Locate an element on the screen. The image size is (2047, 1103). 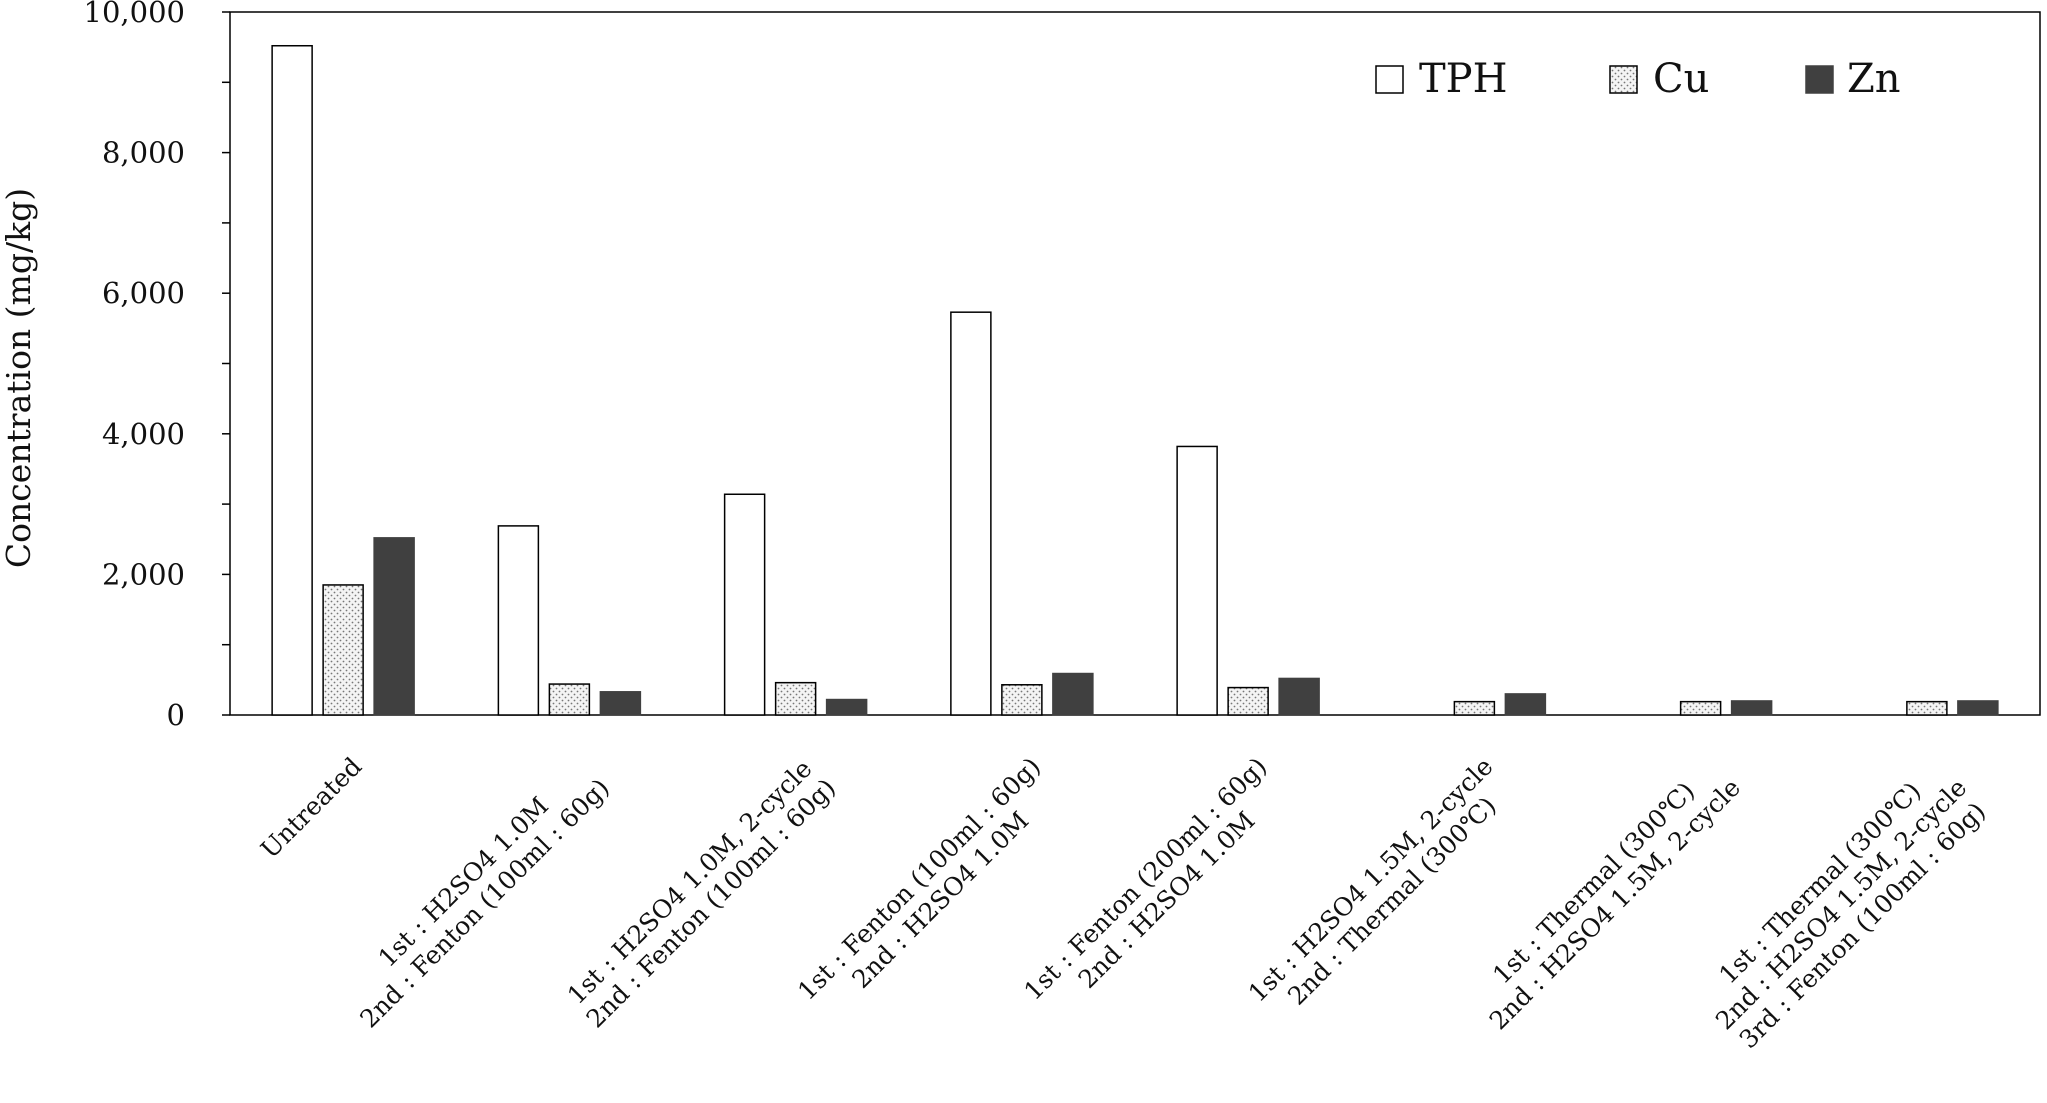
y-tick-label: 2,000 is located at coordinates (143, 574).